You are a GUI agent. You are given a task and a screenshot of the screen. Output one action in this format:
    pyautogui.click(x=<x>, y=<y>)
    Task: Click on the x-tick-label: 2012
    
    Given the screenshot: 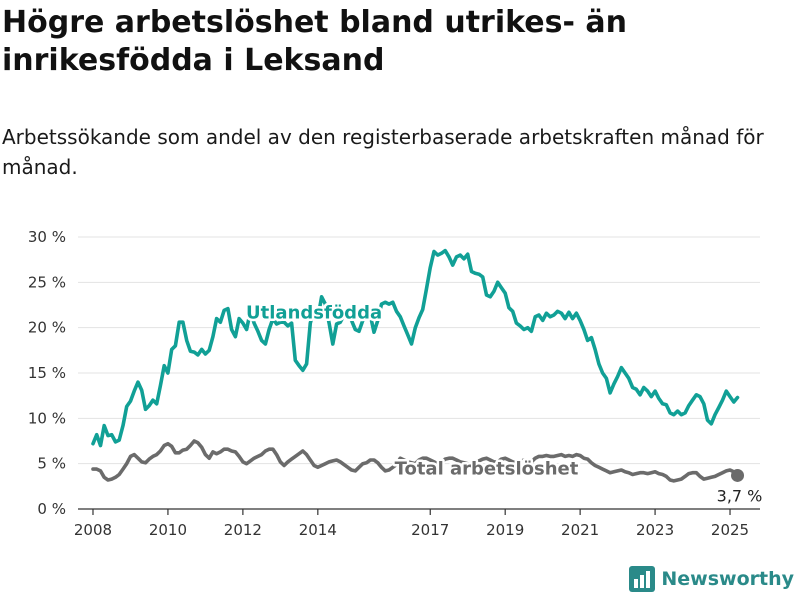 What is the action you would take?
    pyautogui.click(x=243, y=530)
    